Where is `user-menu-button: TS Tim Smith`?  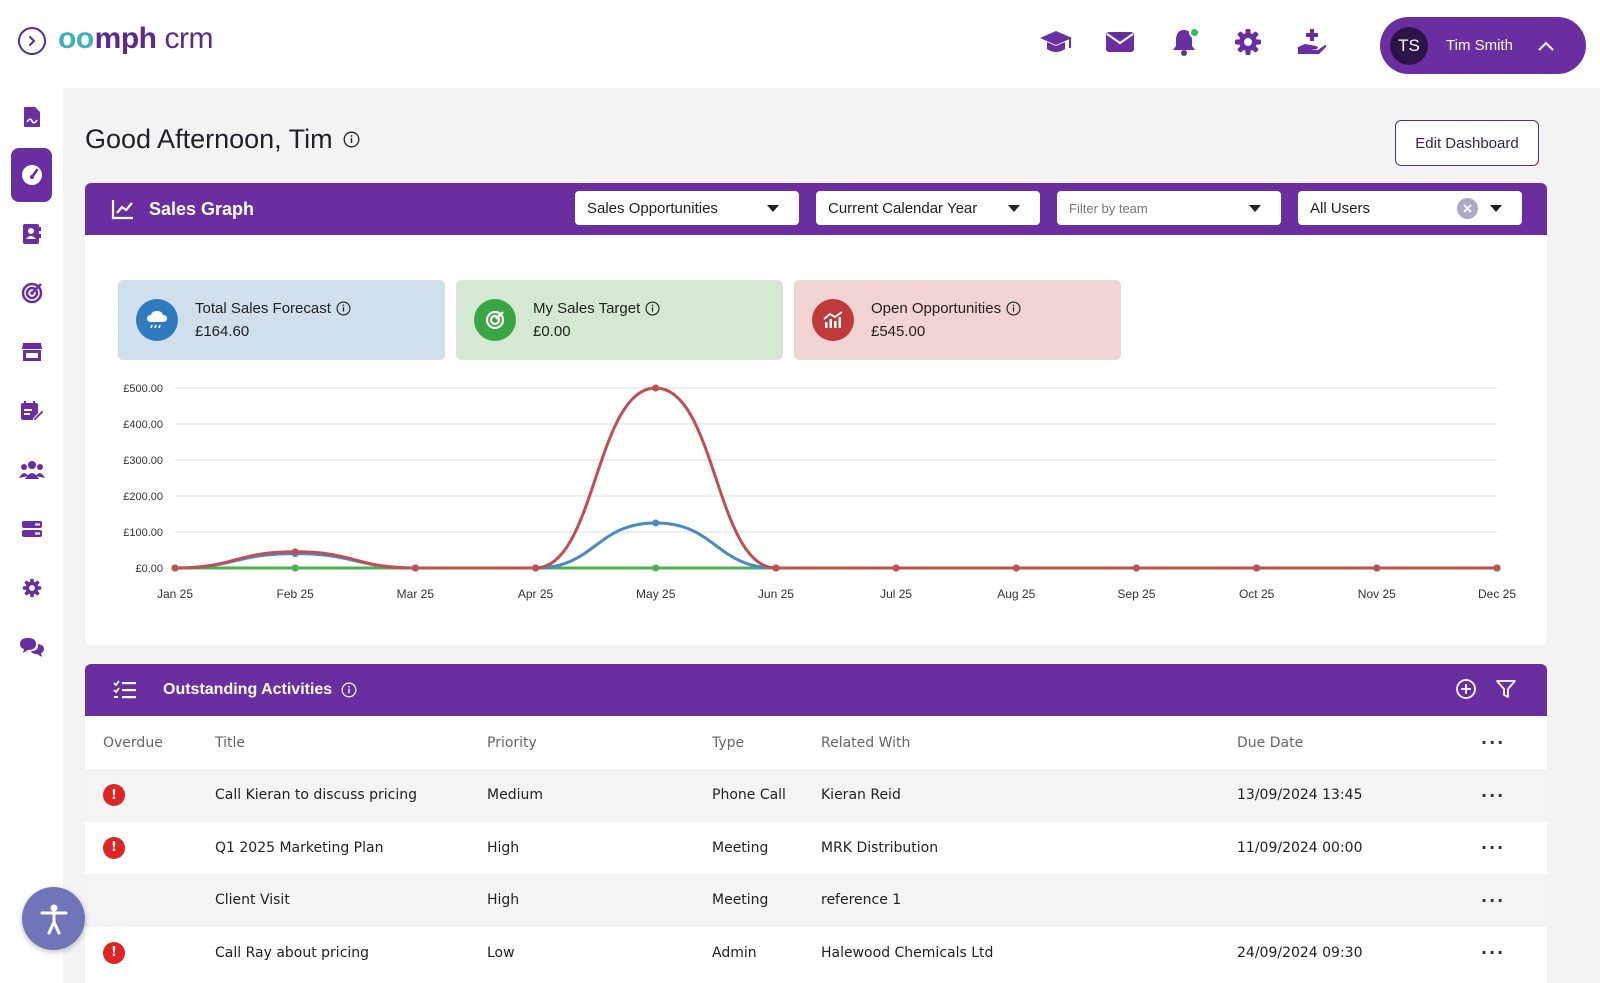
user-menu-button: TS Tim Smith is located at coordinates (1483, 45).